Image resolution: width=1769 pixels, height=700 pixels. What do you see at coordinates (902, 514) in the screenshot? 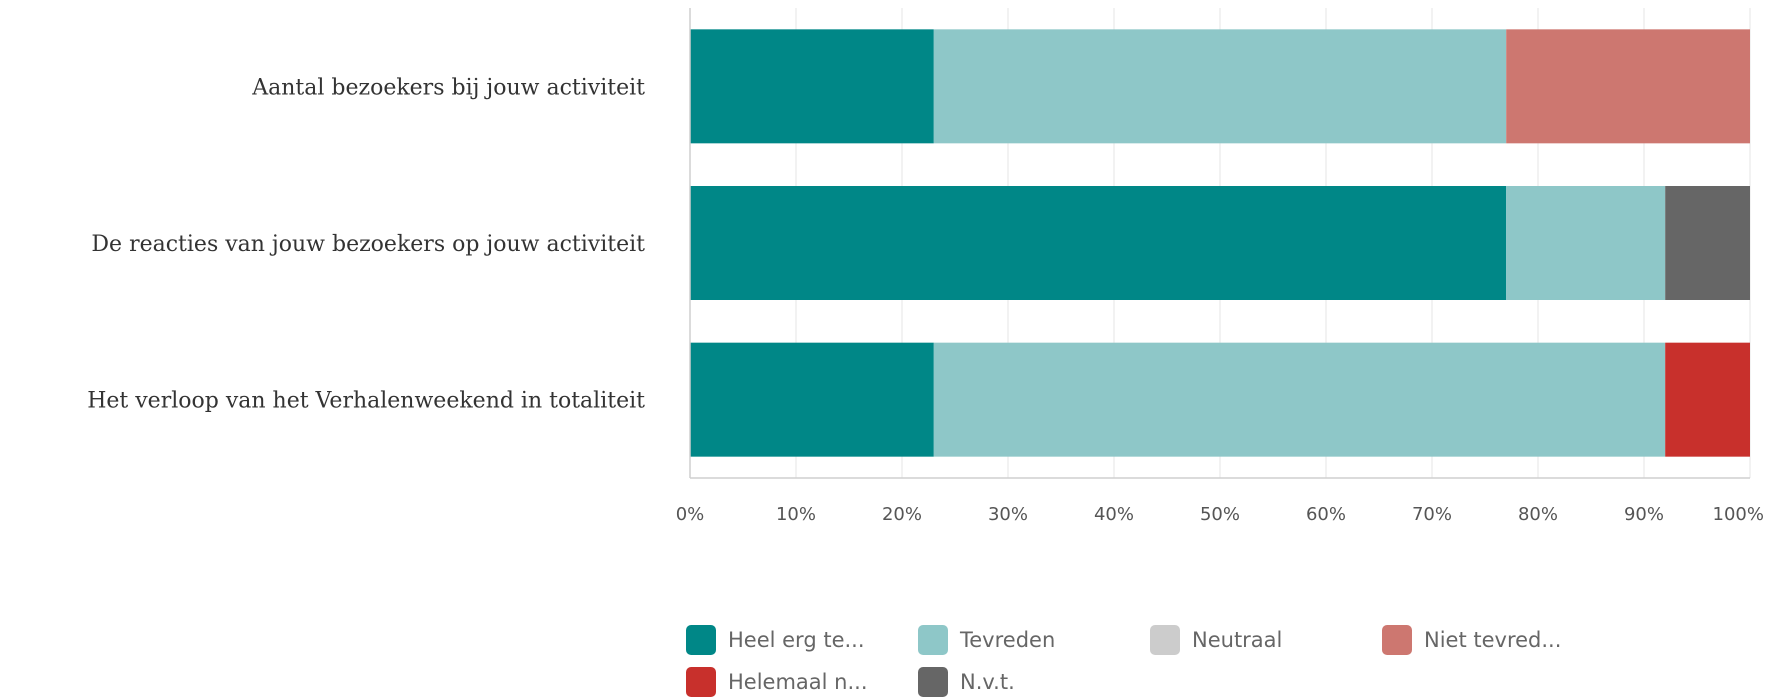
I see `x-tick-label: 20%` at bounding box center [902, 514].